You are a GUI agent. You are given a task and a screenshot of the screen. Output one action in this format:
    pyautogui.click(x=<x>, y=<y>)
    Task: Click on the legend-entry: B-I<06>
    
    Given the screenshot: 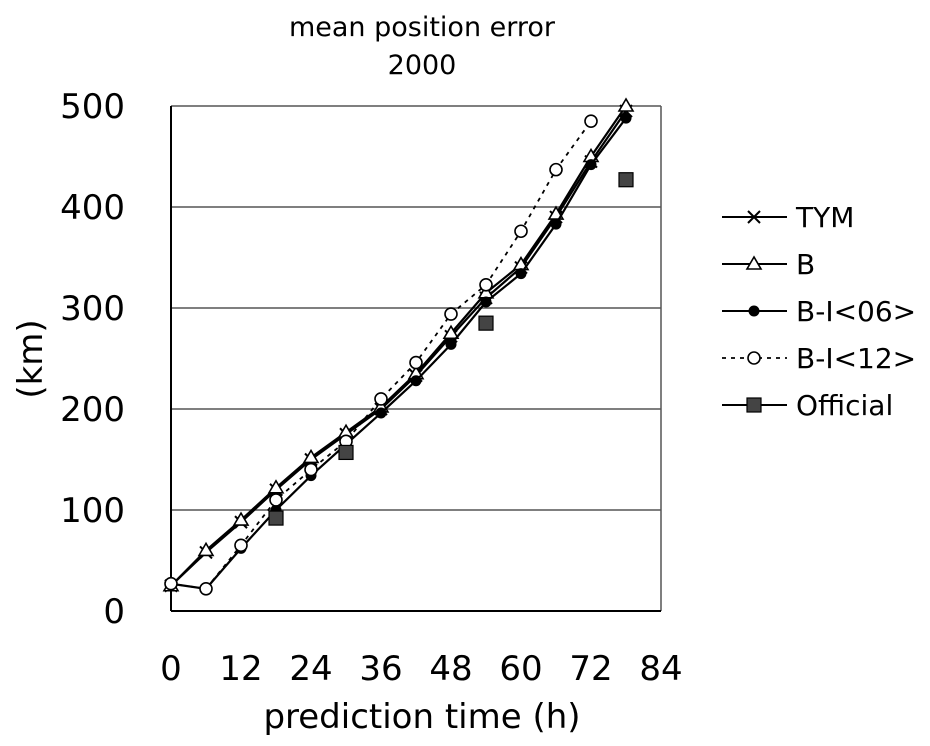 What is the action you would take?
    pyautogui.click(x=819, y=311)
    